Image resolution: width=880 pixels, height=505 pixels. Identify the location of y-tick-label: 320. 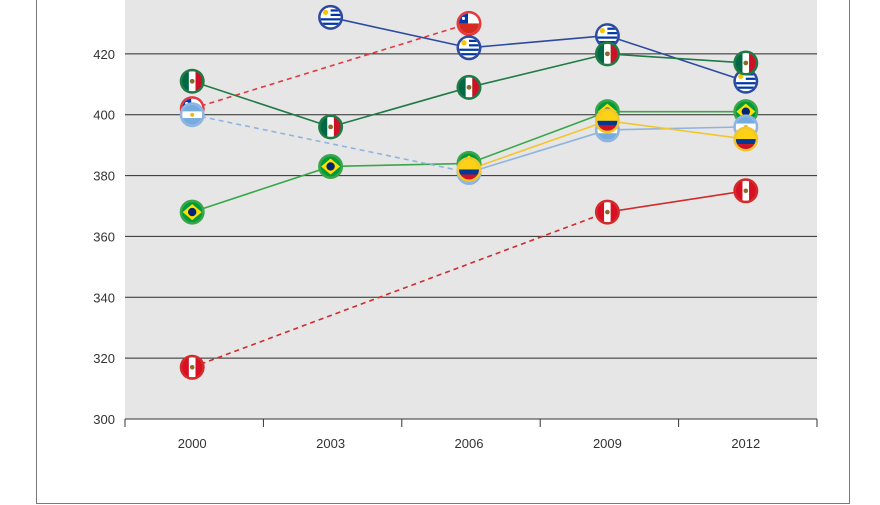
(104, 358).